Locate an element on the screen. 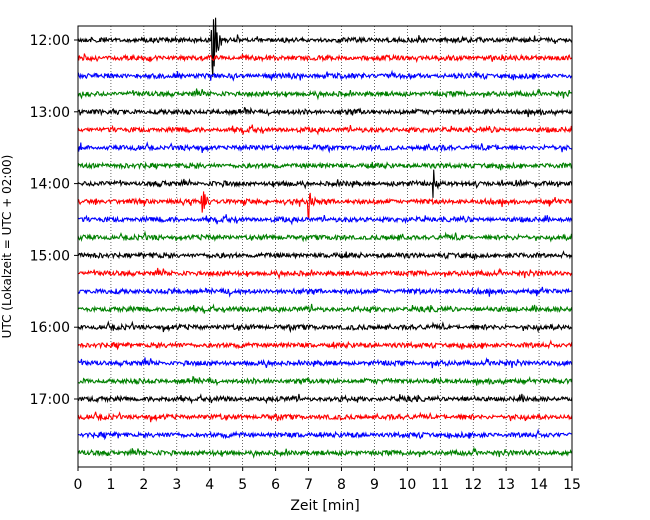 The height and width of the screenshot is (520, 650). x-tick-label: 3 is located at coordinates (176, 485).